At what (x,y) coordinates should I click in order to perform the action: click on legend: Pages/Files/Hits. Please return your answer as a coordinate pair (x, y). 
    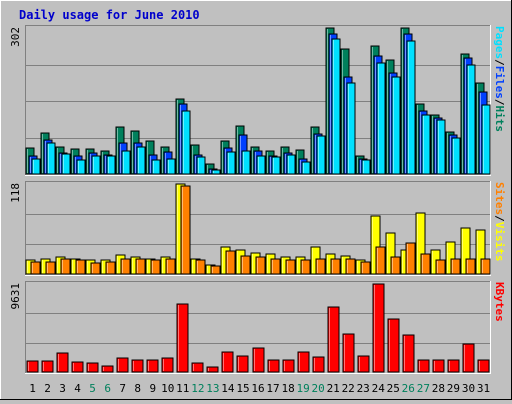
    Looking at the image, I should click on (499, 79).